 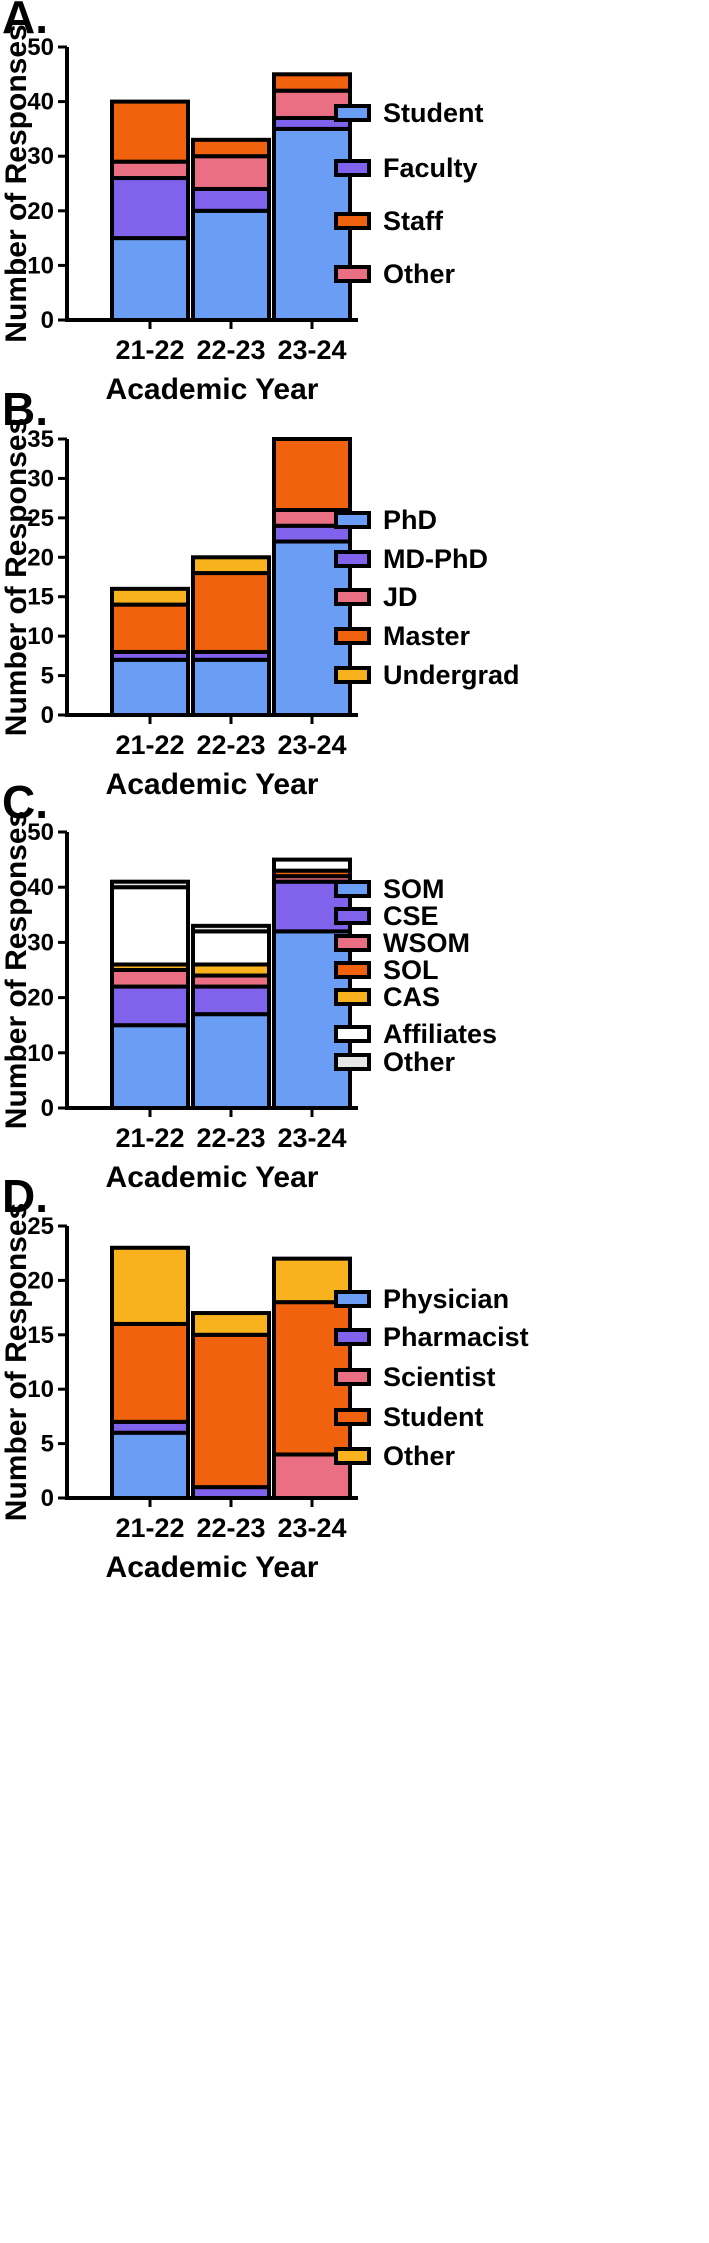 What do you see at coordinates (25, 409) in the screenshot?
I see `panel-label: B.` at bounding box center [25, 409].